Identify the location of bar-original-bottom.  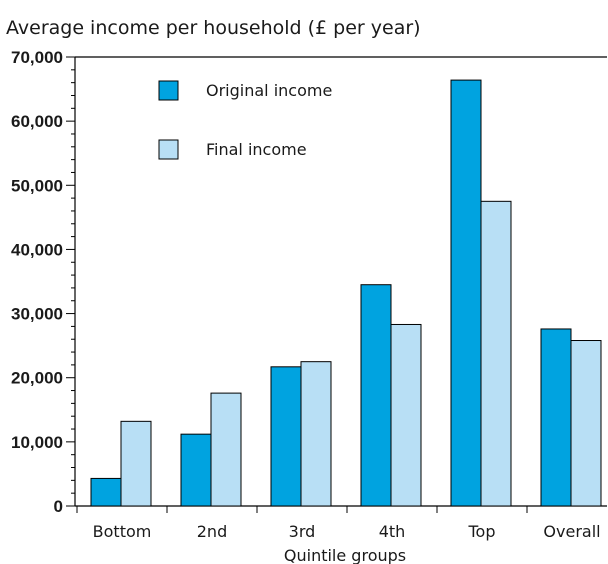
(106, 492).